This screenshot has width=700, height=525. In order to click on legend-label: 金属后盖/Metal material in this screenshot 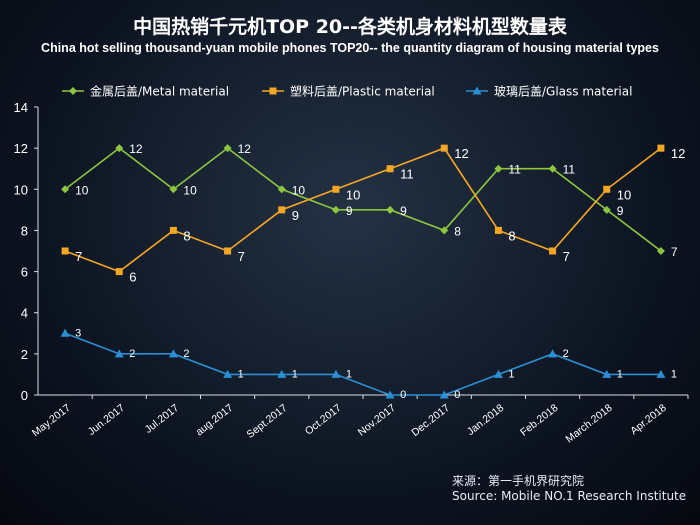, I will do `click(159, 91)`.